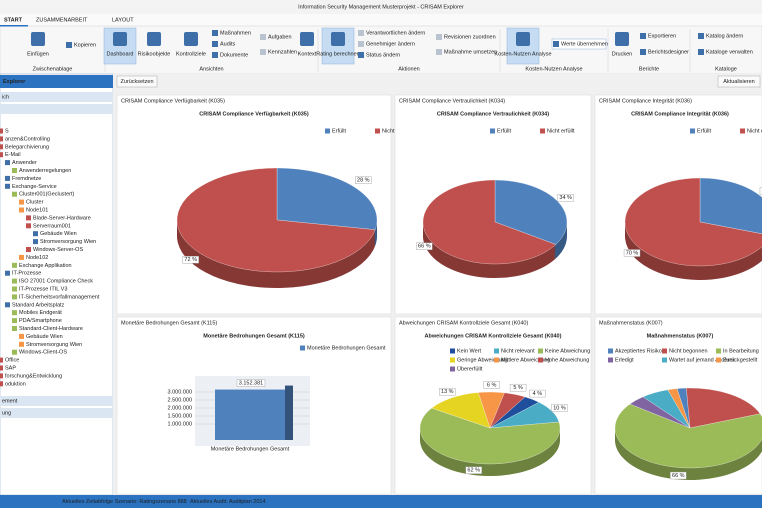 Image resolution: width=762 pixels, height=508 pixels. I want to click on tree-item: ISO 27001 Compliance Check, so click(56, 282).